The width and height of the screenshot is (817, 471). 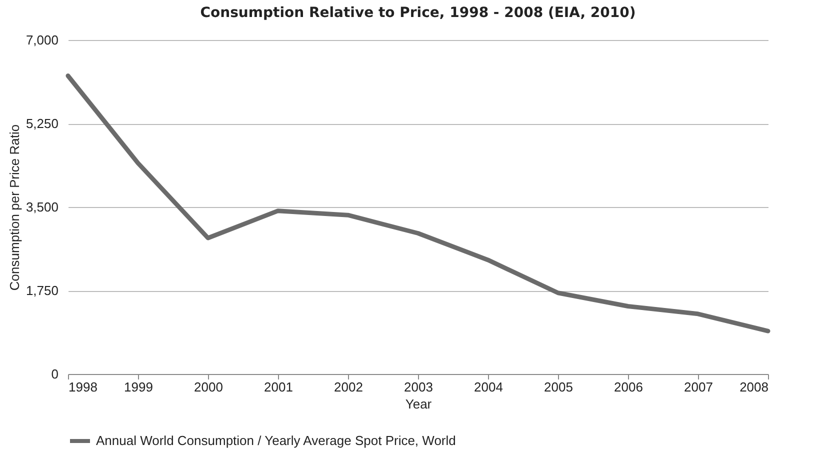 I want to click on x-tick-label: 1998, so click(x=83, y=387).